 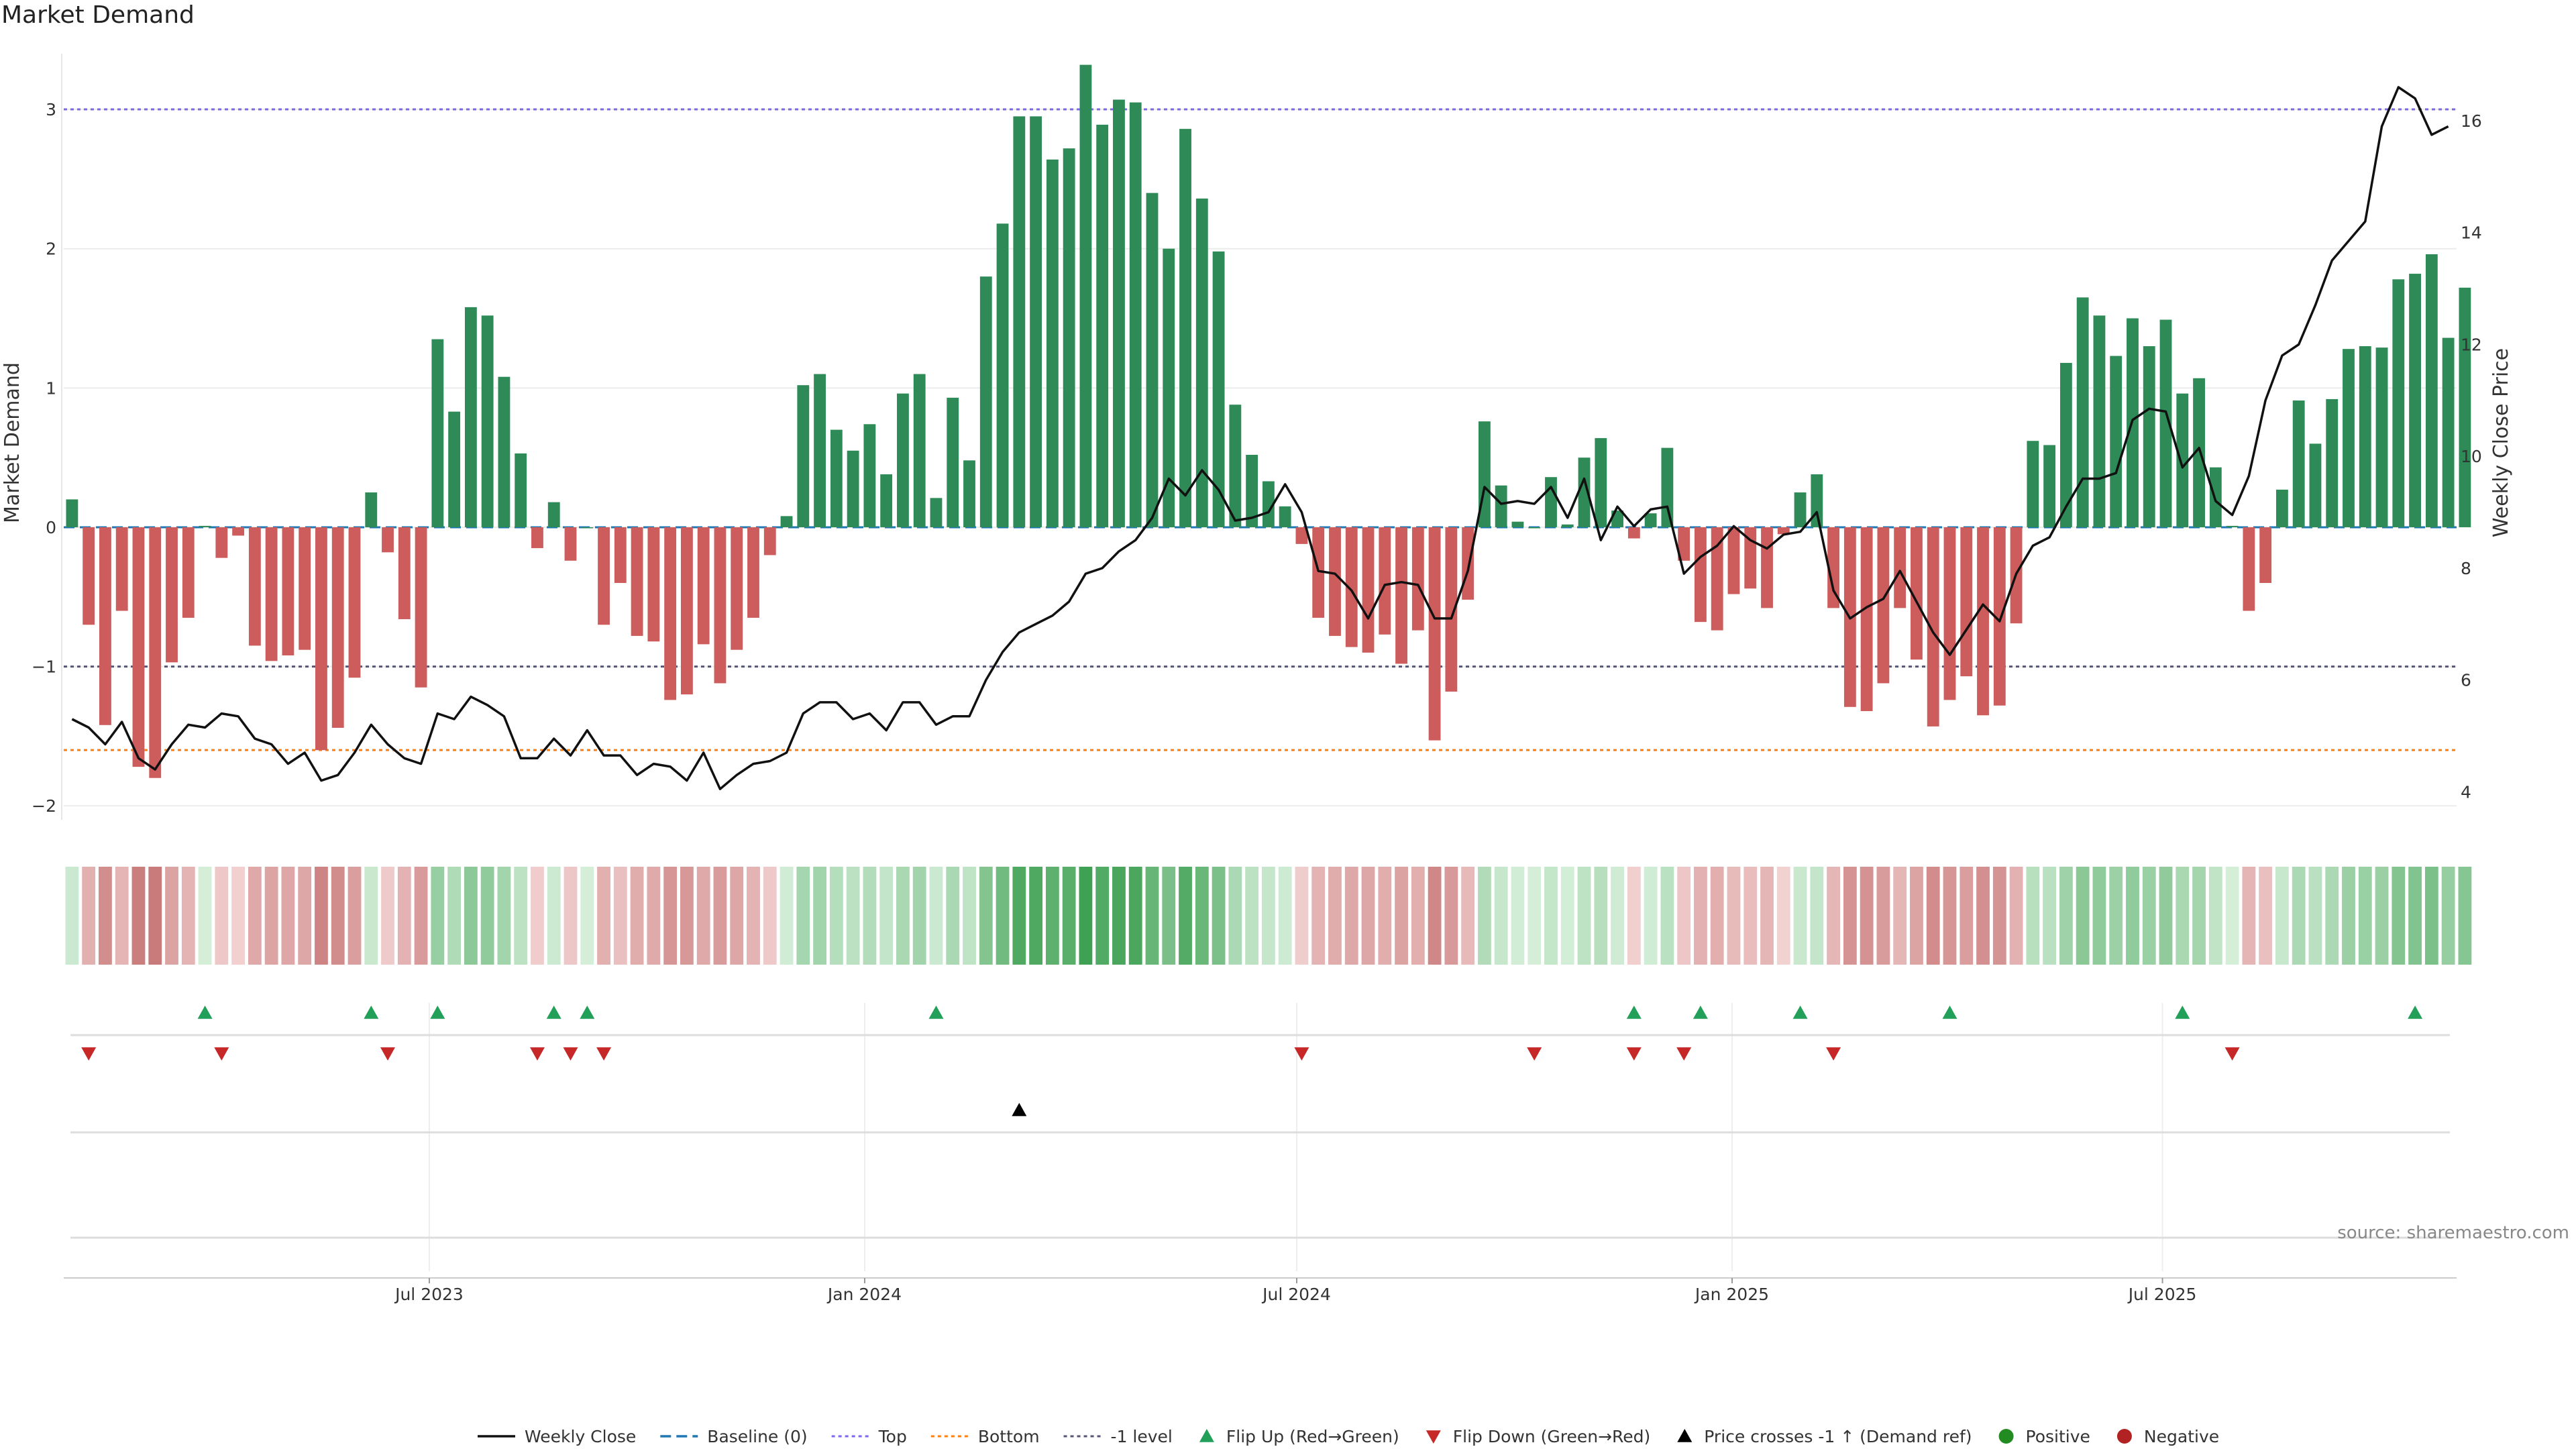 What do you see at coordinates (2453, 1233) in the screenshot?
I see `source-note: source: sharemaestro.com` at bounding box center [2453, 1233].